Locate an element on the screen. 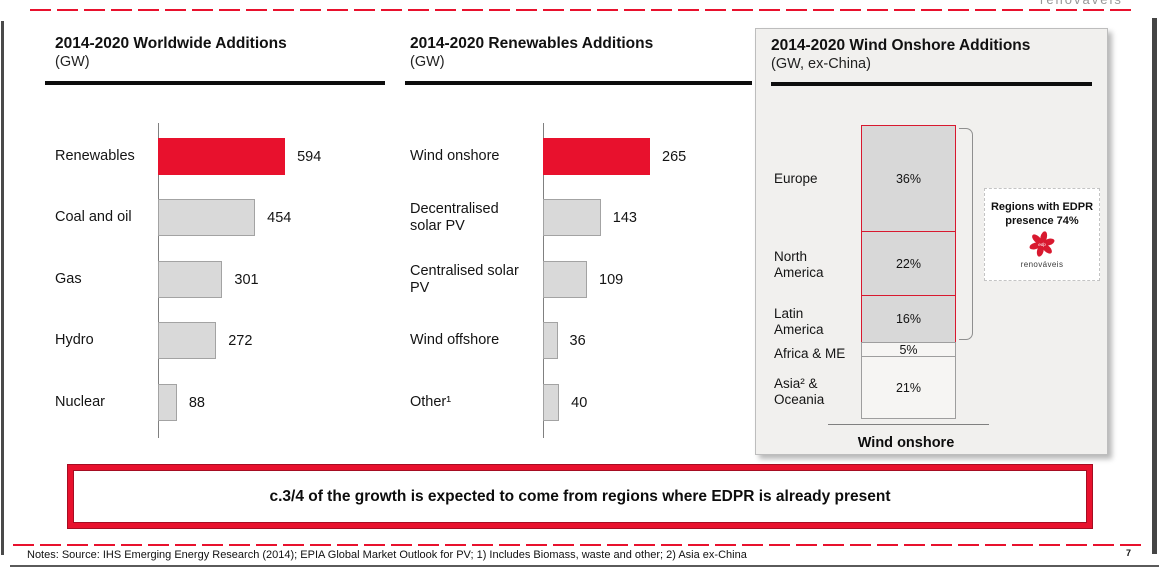  region-label-europe: Europe is located at coordinates (796, 178).